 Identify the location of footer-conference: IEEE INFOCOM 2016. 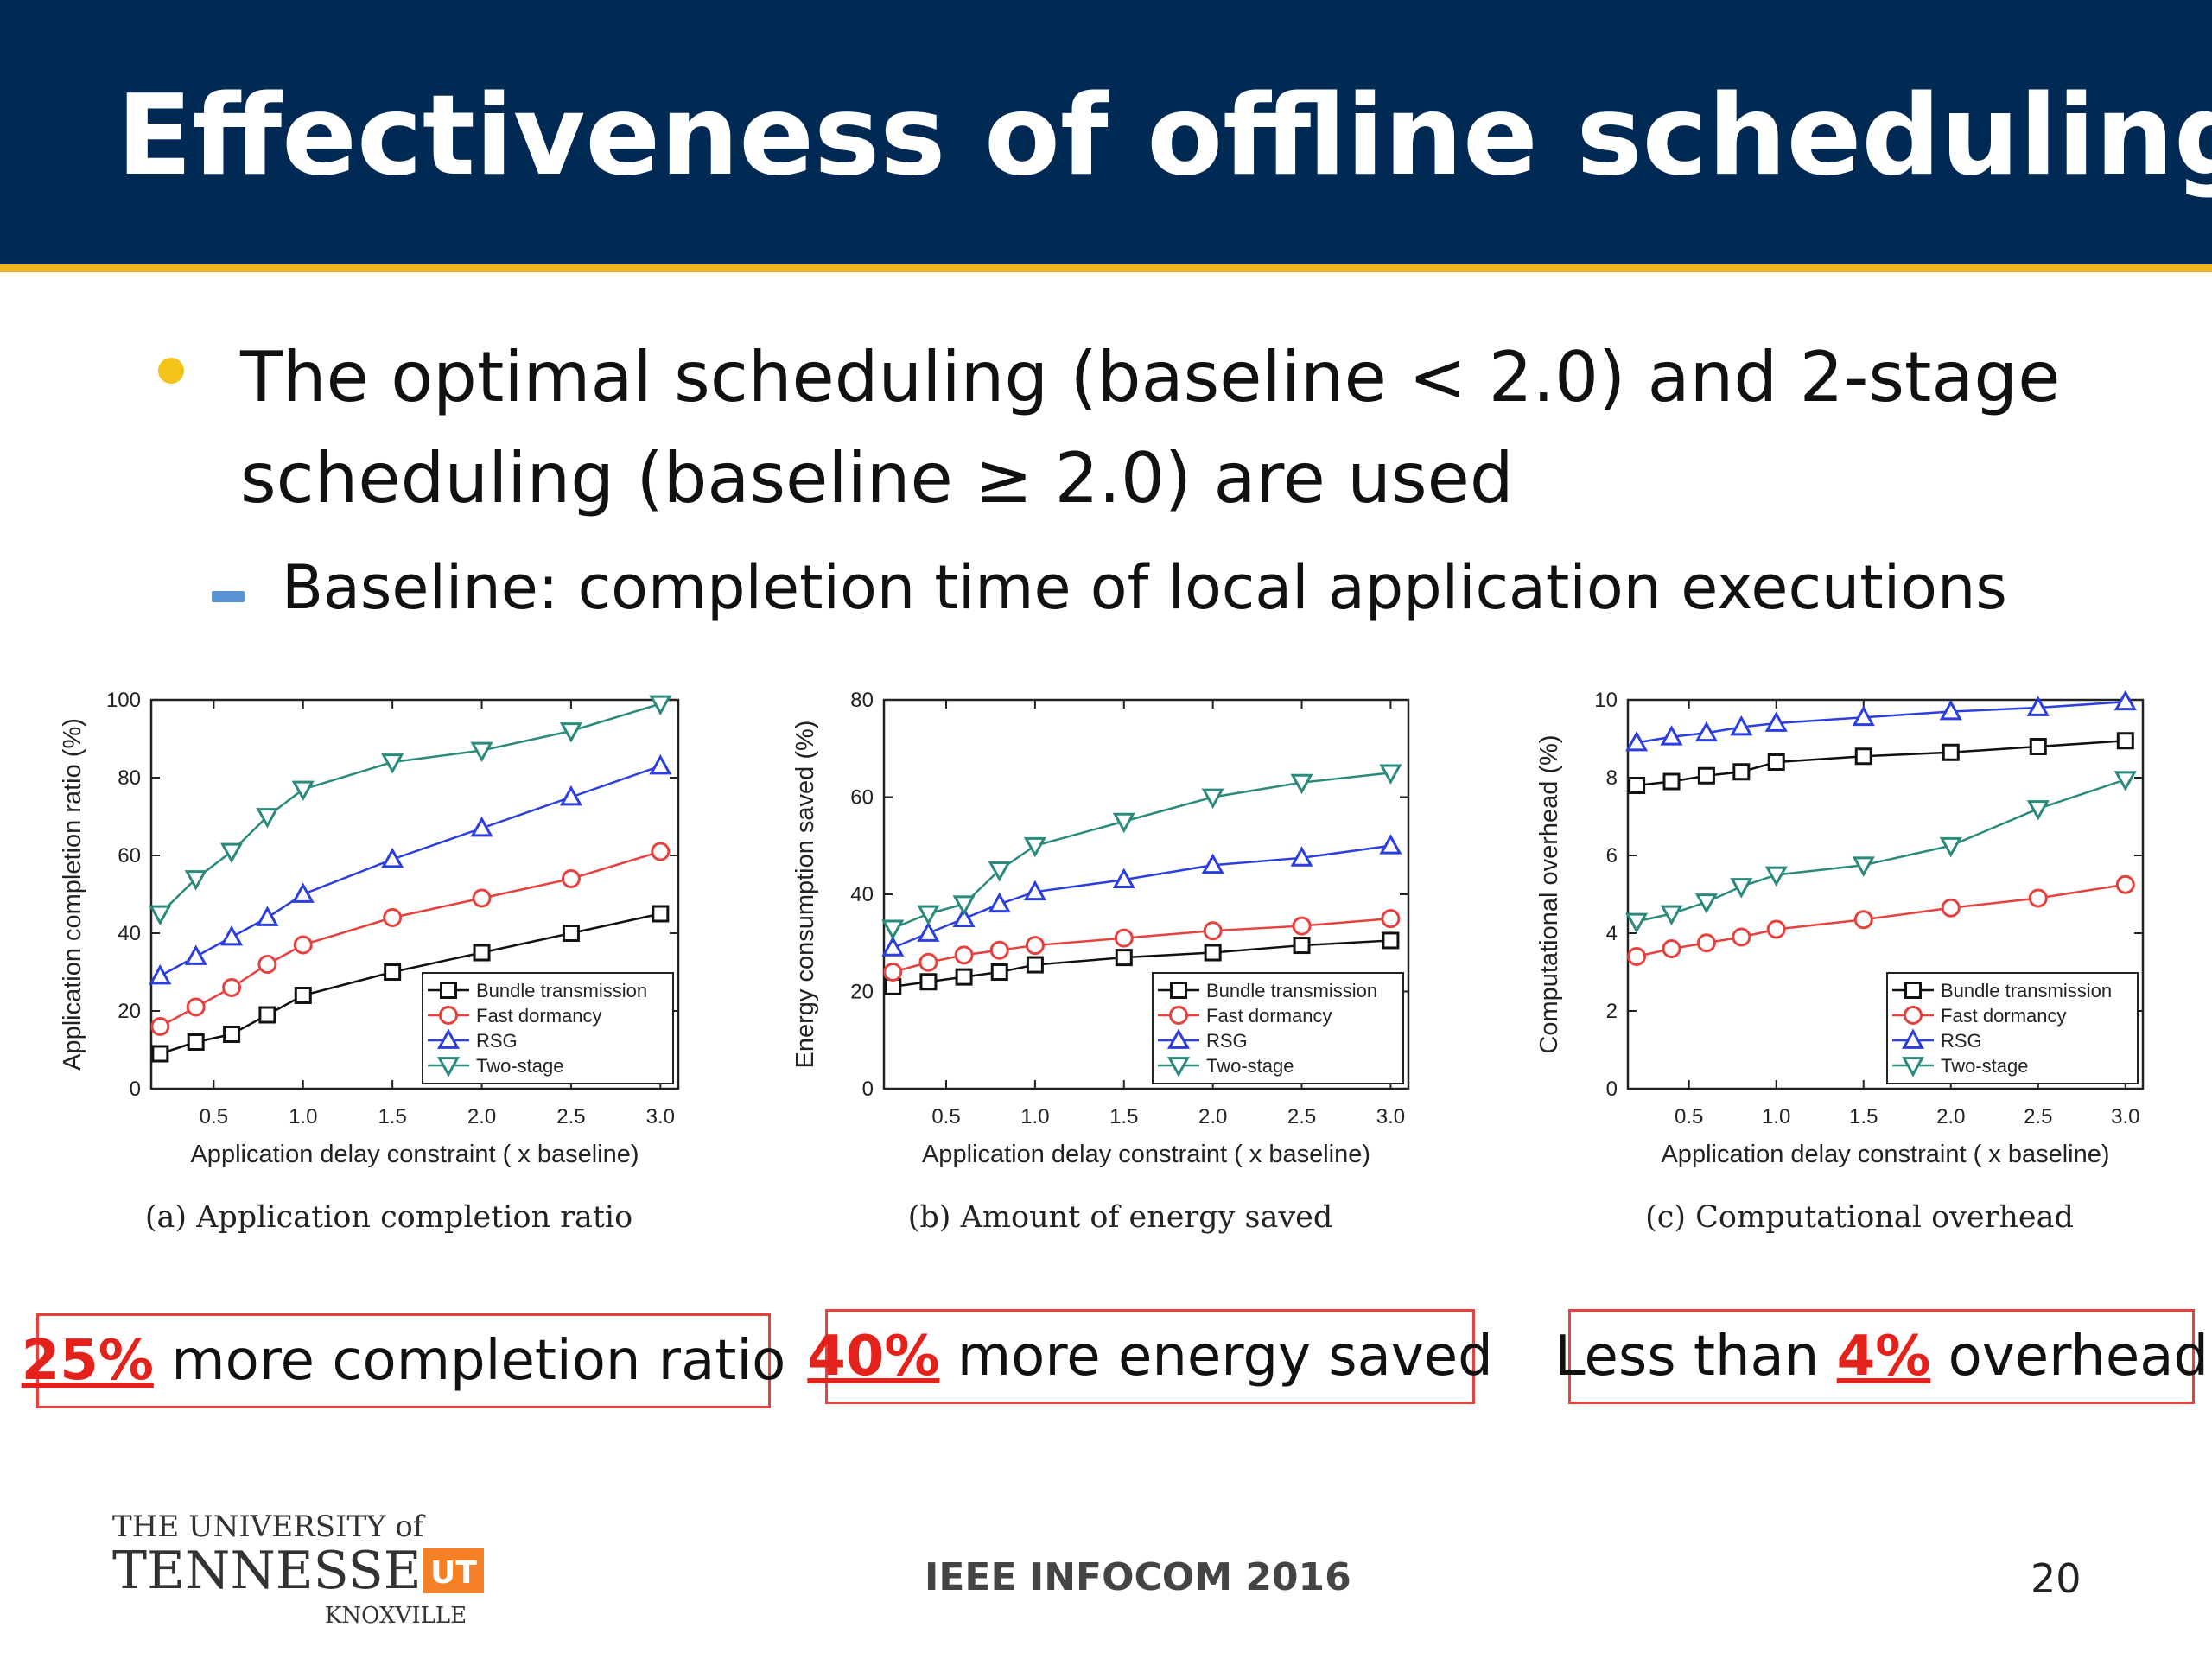
(1138, 1577).